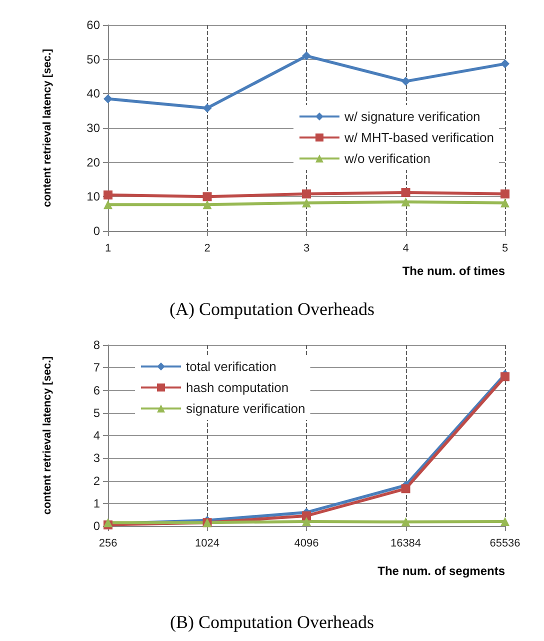  What do you see at coordinates (96, 435) in the screenshot?
I see `y-tick-label: 4` at bounding box center [96, 435].